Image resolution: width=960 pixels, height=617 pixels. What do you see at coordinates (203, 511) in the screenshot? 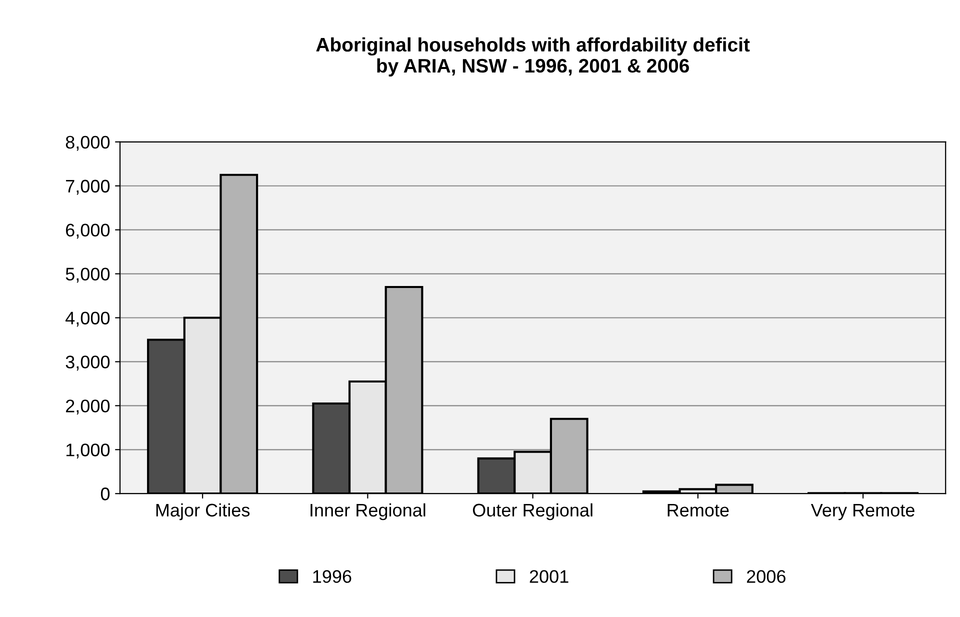
I see `x-tick-label: Major Cities` at bounding box center [203, 511].